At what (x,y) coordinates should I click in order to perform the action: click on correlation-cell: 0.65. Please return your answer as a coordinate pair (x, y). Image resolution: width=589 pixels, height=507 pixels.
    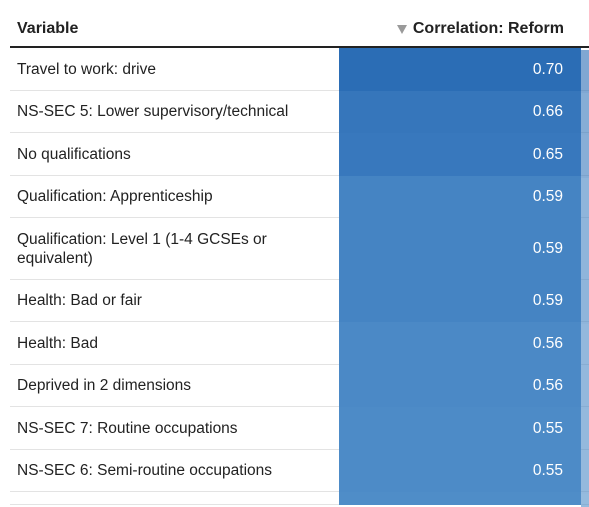
    Looking at the image, I should click on (460, 154).